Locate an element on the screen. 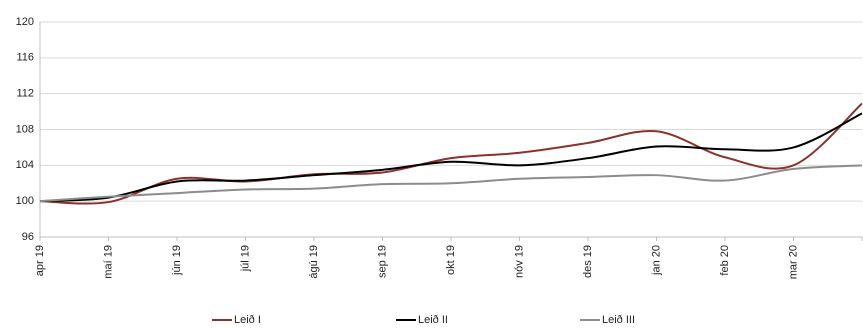  x-tick-label: mar 20 is located at coordinates (793, 262).